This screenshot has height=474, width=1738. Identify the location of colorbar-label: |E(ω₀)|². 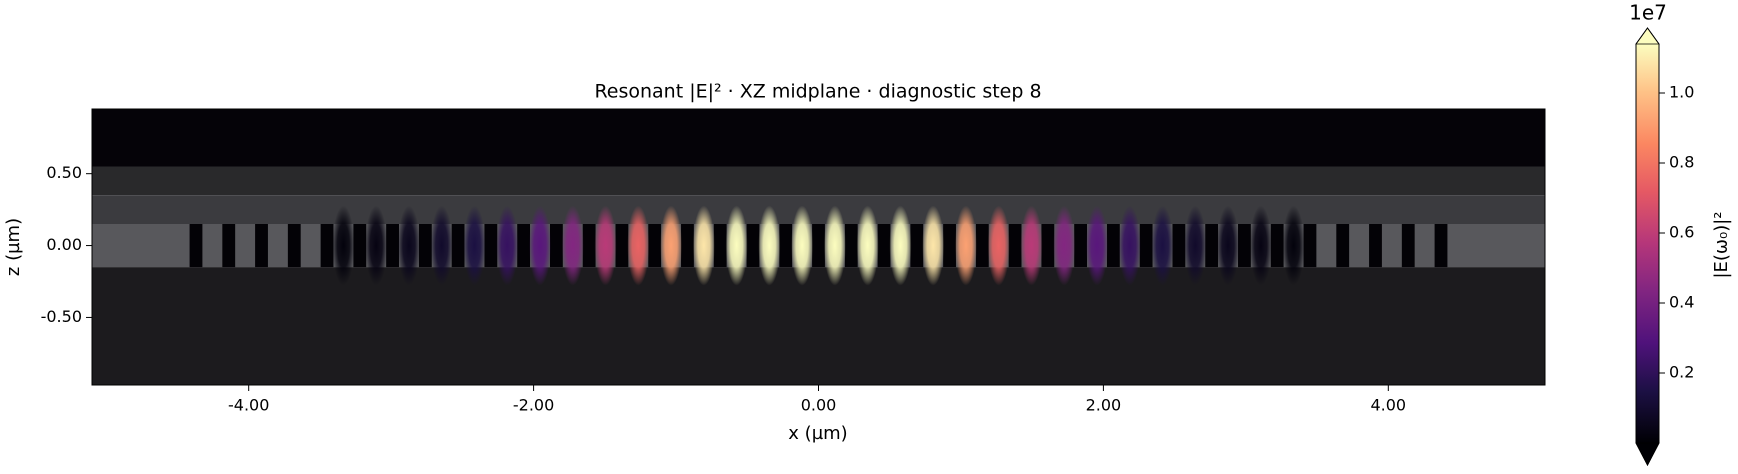
(1721, 244).